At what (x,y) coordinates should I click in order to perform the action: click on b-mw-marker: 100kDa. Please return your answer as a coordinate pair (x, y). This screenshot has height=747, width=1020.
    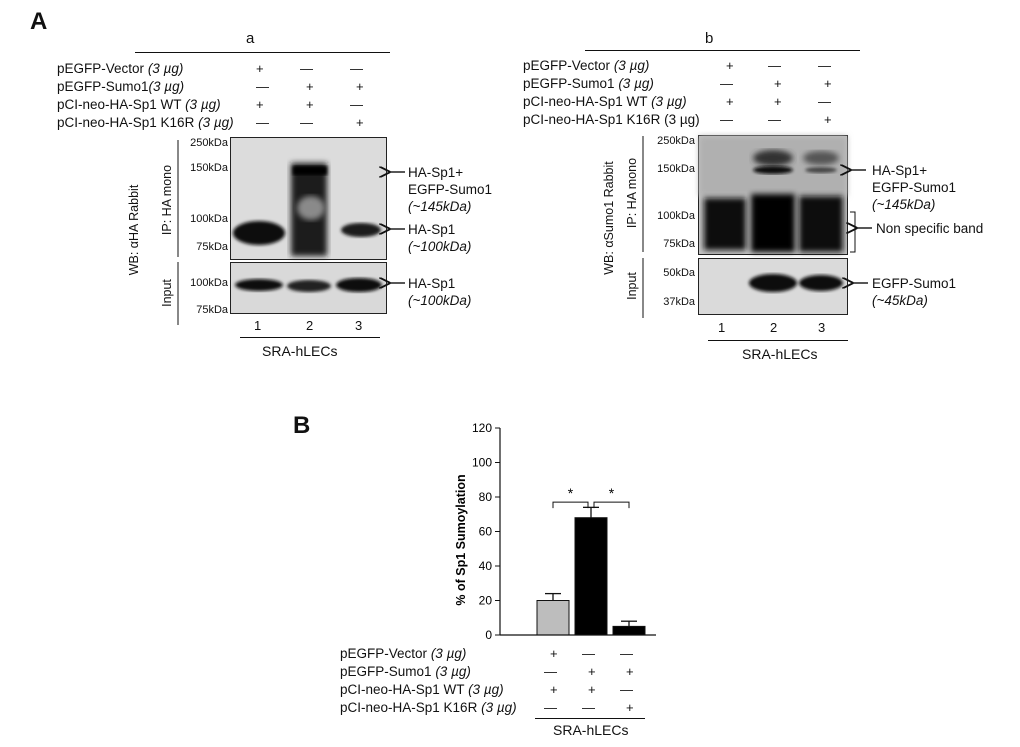
    Looking at the image, I should click on (676, 216).